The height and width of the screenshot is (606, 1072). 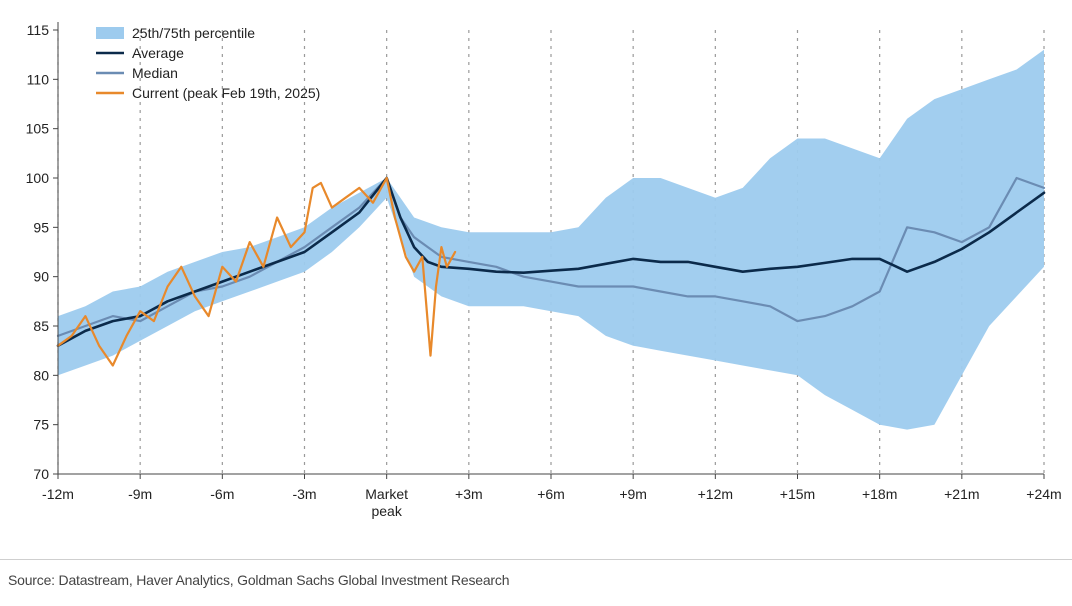 What do you see at coordinates (41, 425) in the screenshot?
I see `y-tick-label: 75` at bounding box center [41, 425].